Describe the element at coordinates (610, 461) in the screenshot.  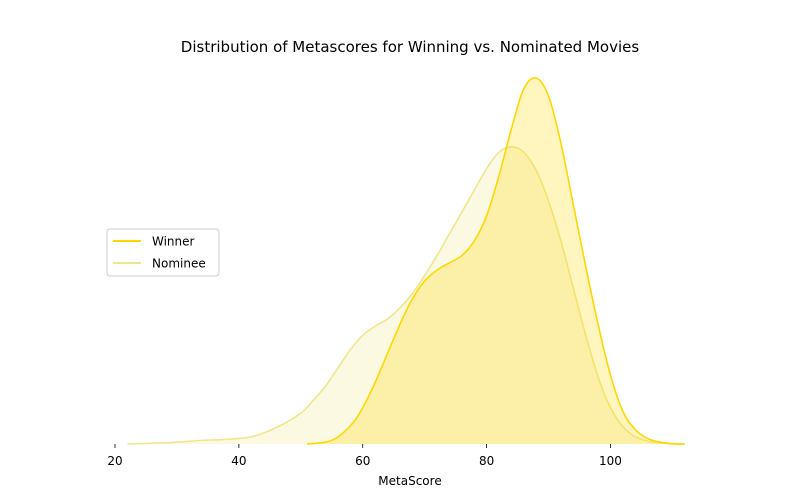
I see `x-tick-label-100: 100` at that location.